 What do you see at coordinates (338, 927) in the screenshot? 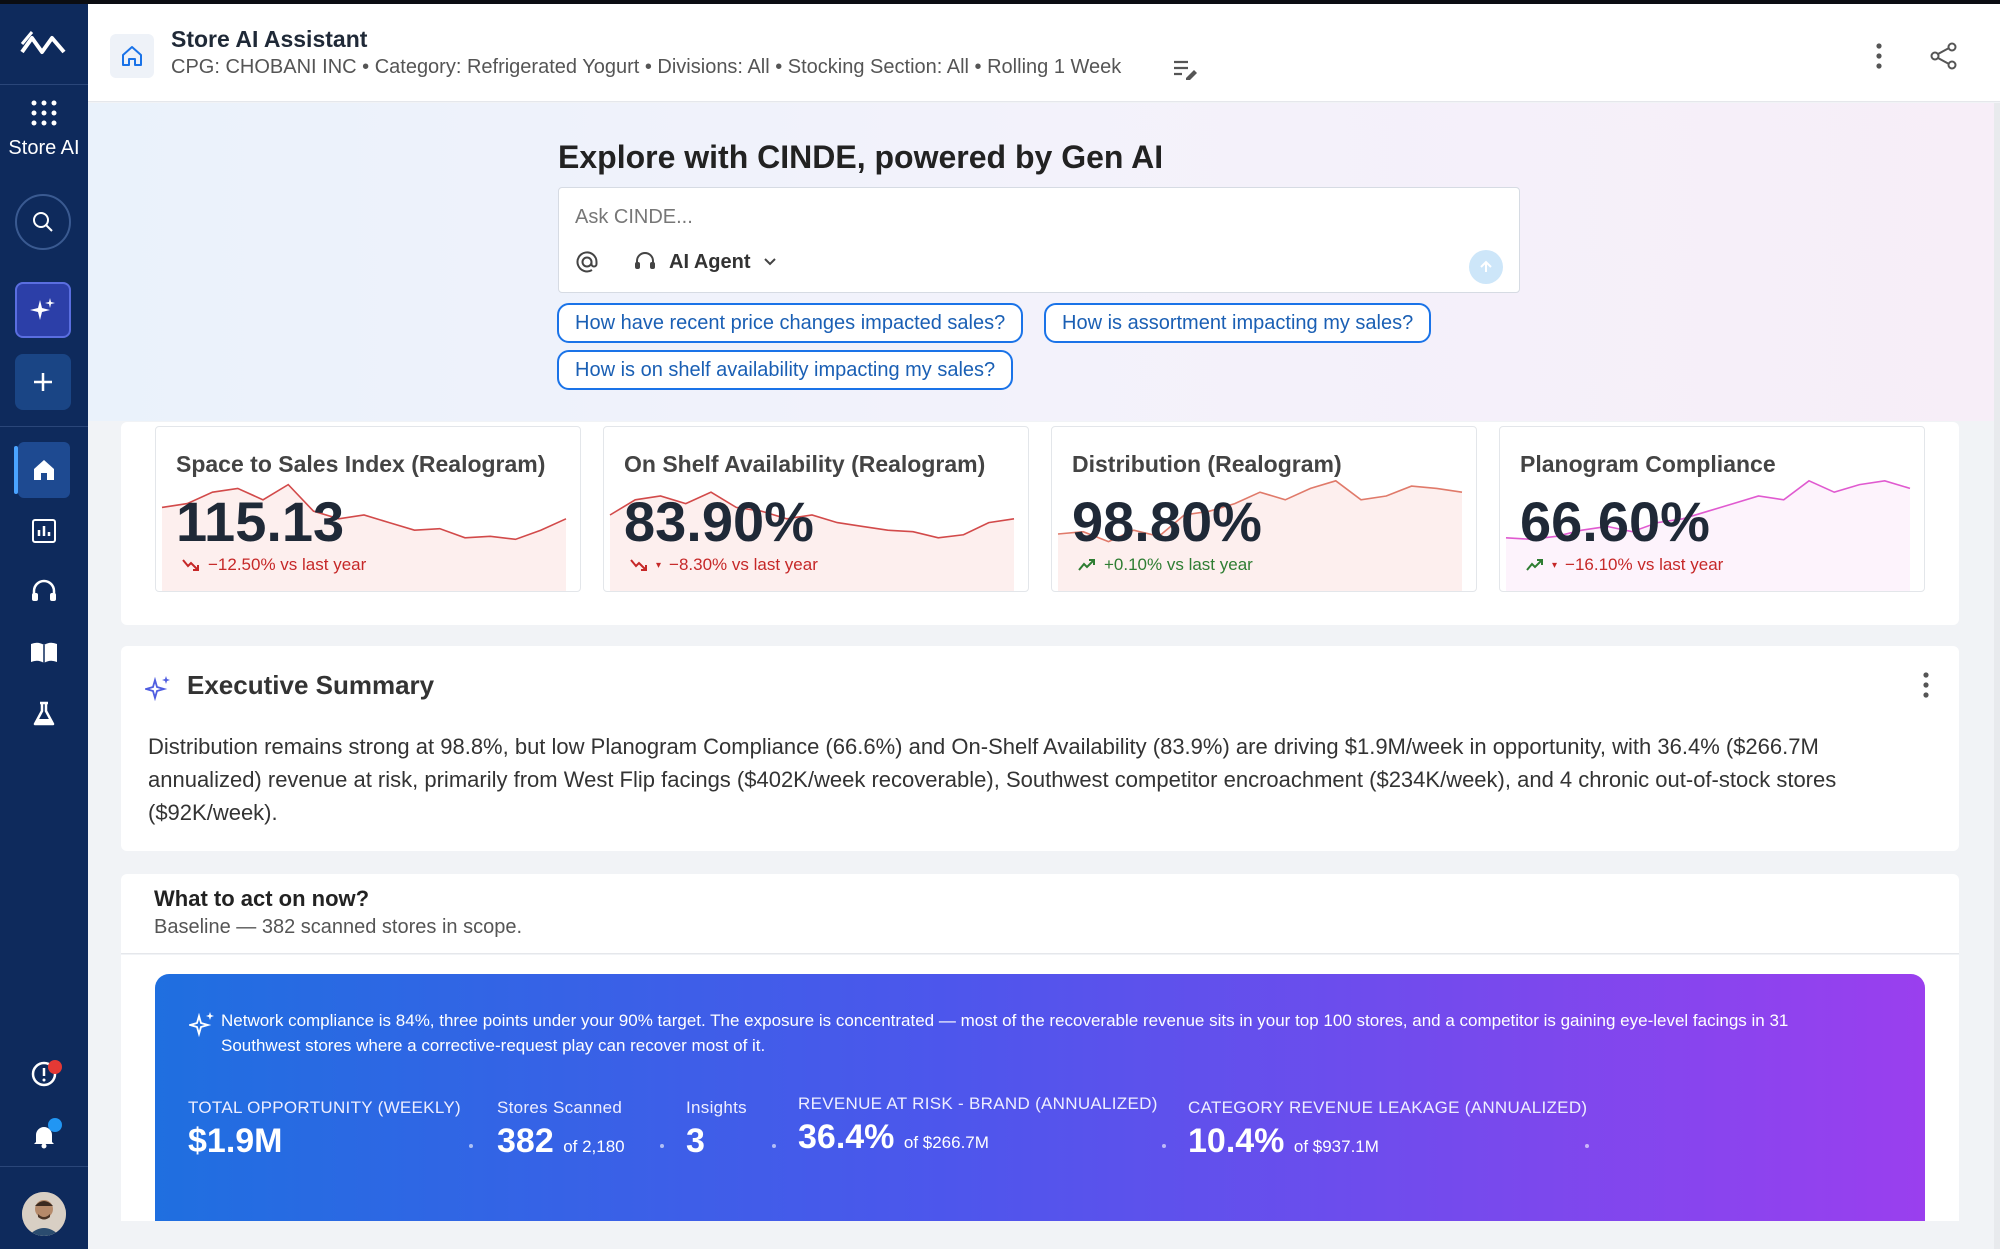
I see `act-now-subtitle: Baseline — 382 scanned stores in scope.` at bounding box center [338, 927].